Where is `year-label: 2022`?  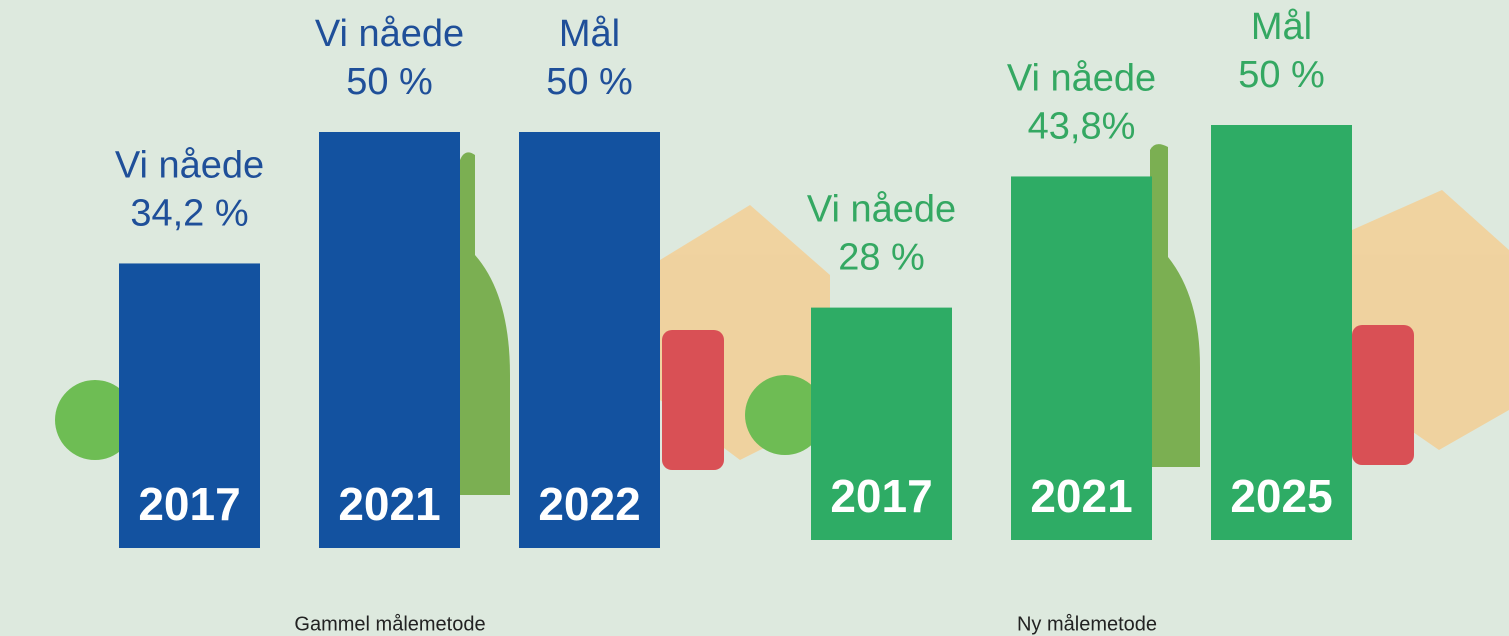 year-label: 2022 is located at coordinates (589, 504).